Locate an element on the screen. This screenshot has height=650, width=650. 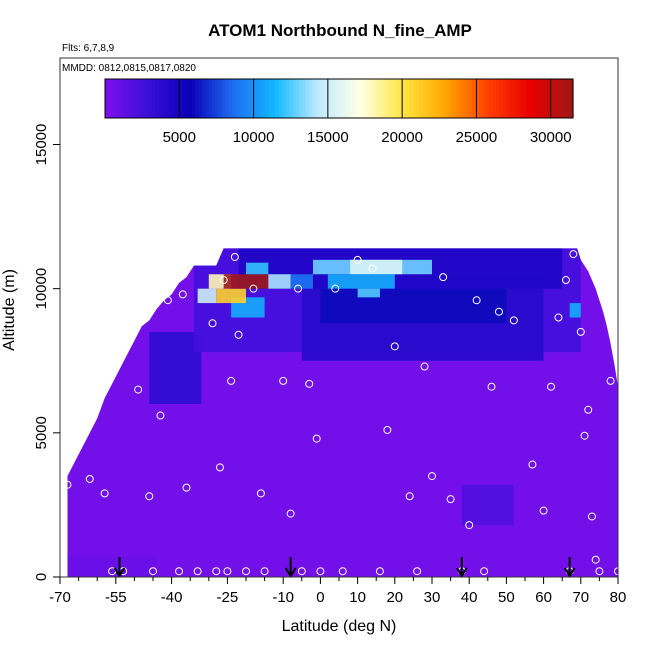
flights-label: Flts: 6,7,8,9 is located at coordinates (88, 48).